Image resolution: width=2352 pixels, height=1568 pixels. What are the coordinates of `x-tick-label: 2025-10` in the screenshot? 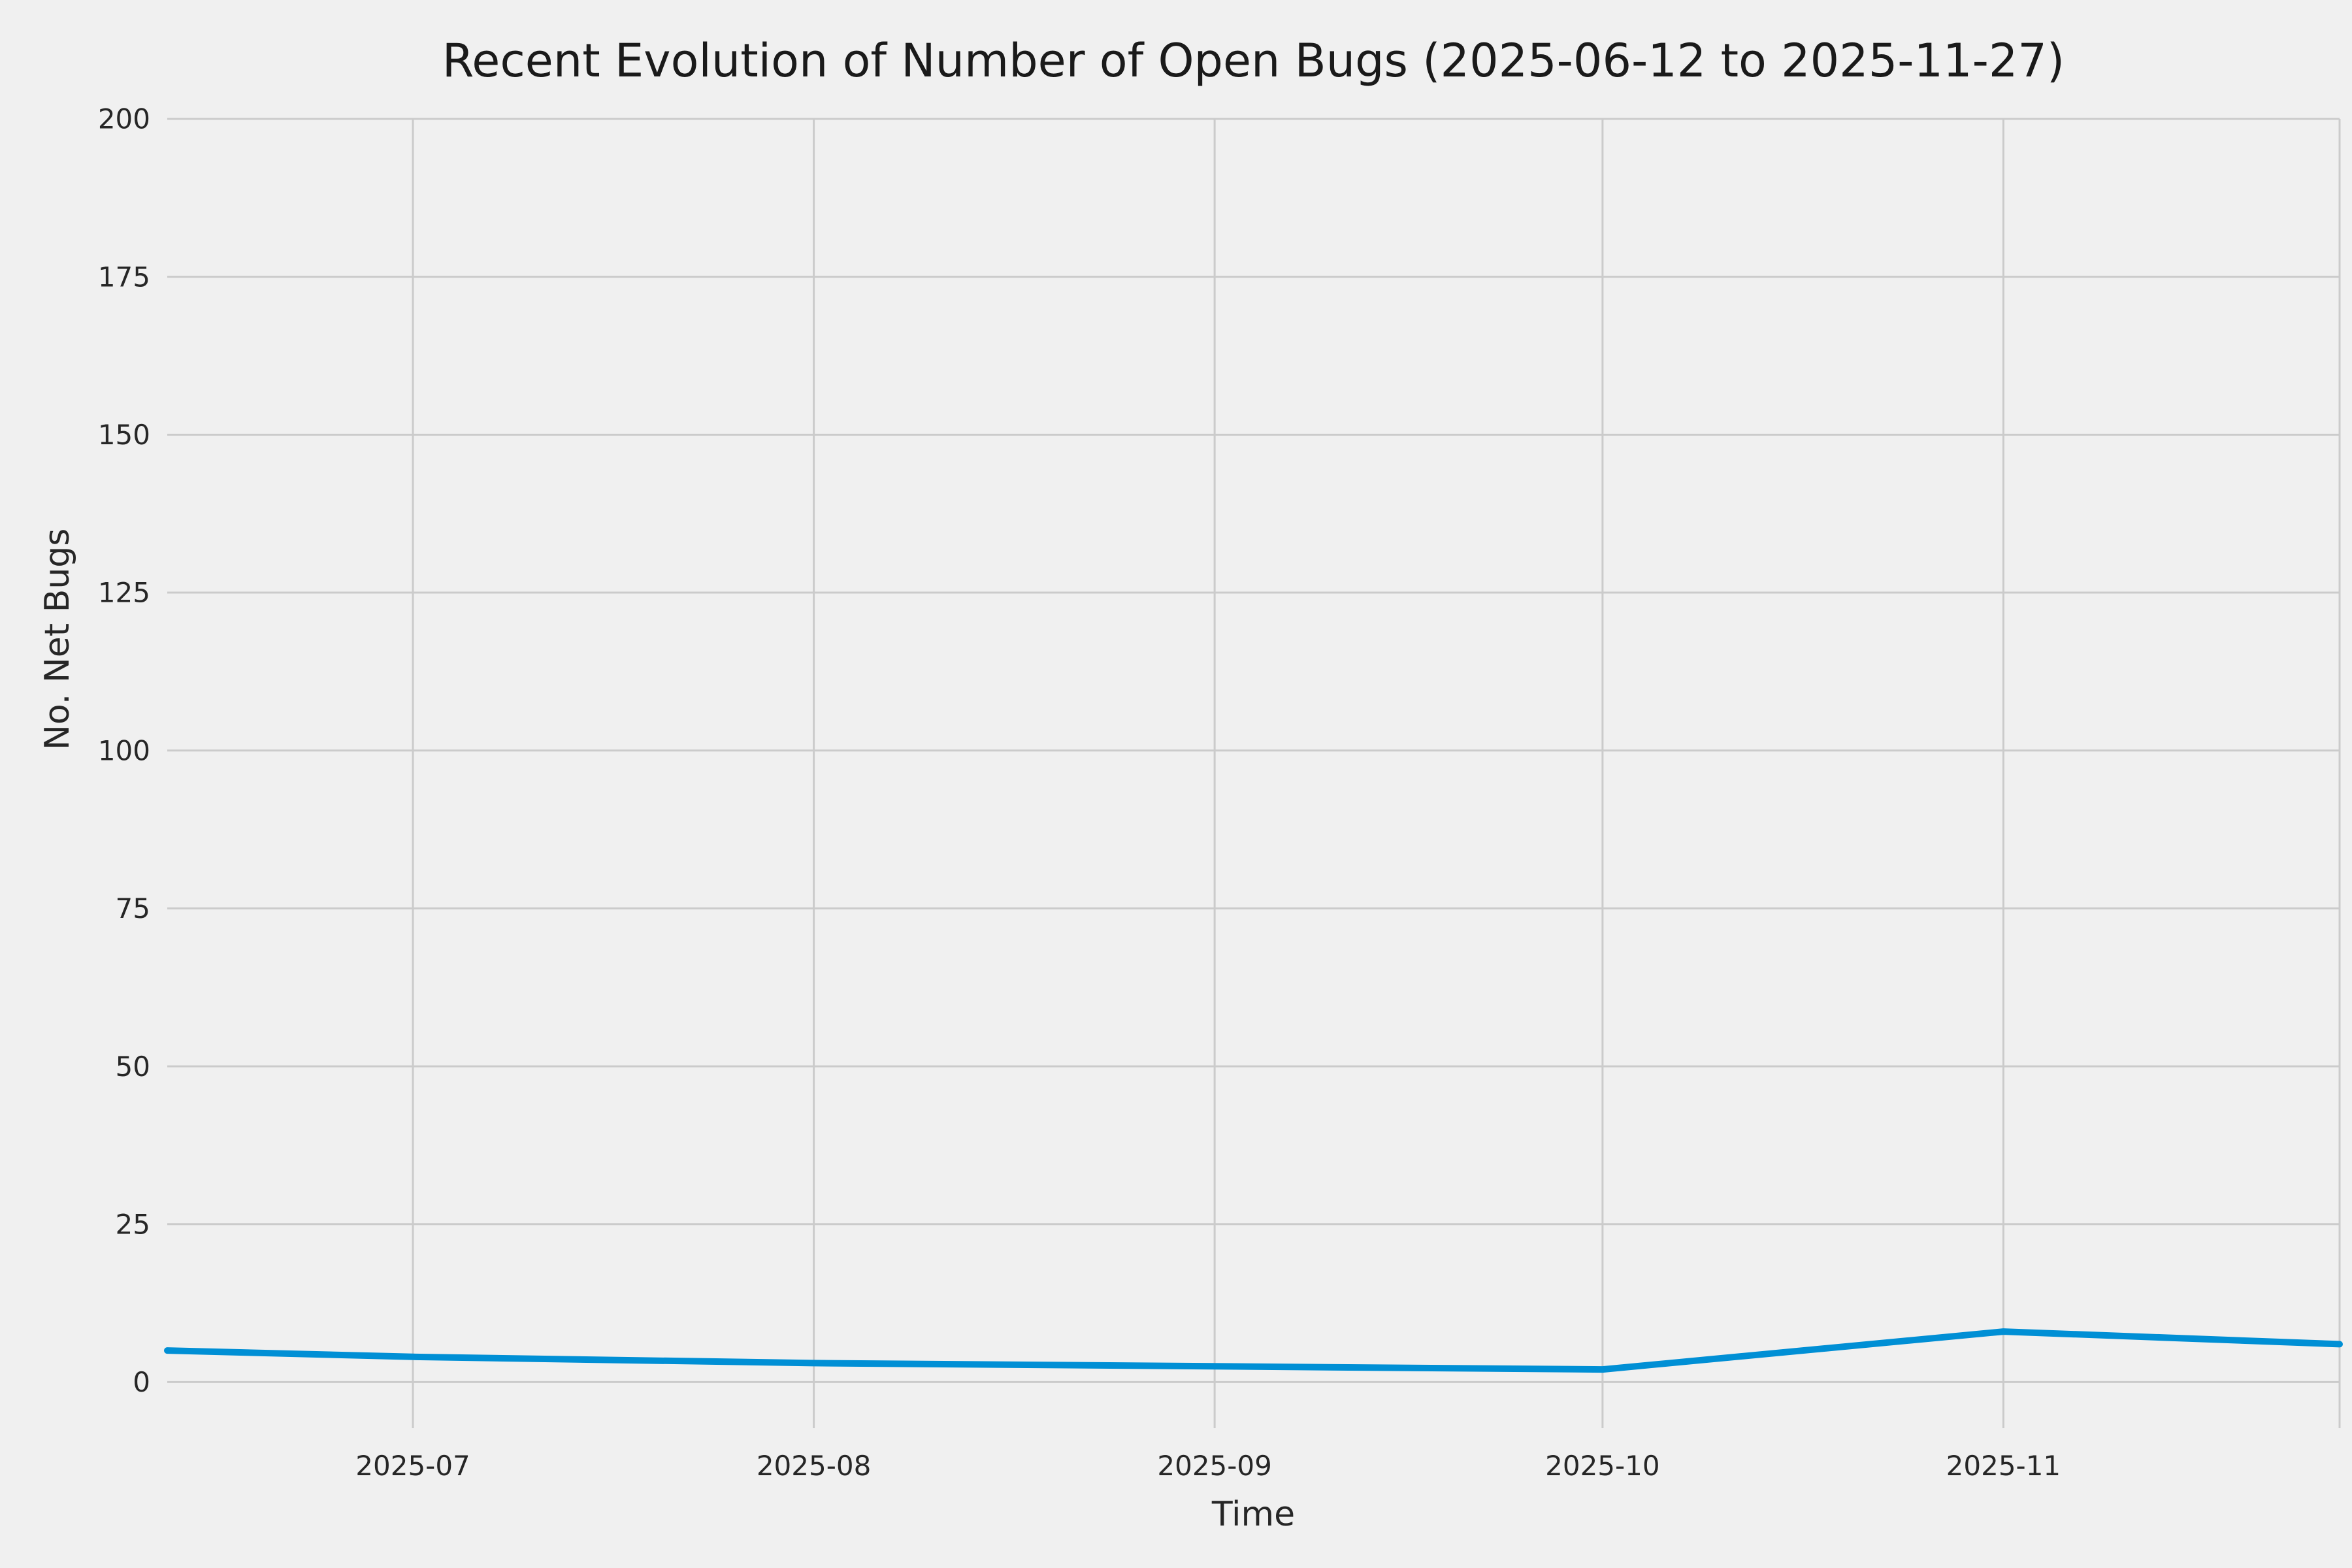 It's located at (1602, 1466).